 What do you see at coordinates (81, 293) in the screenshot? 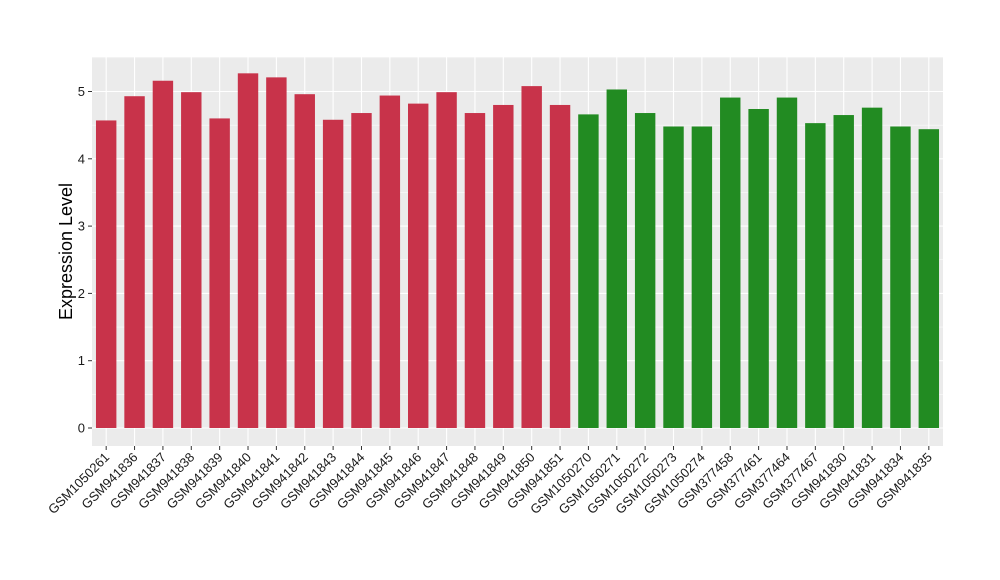
I see `y-tick-label: 2` at bounding box center [81, 293].